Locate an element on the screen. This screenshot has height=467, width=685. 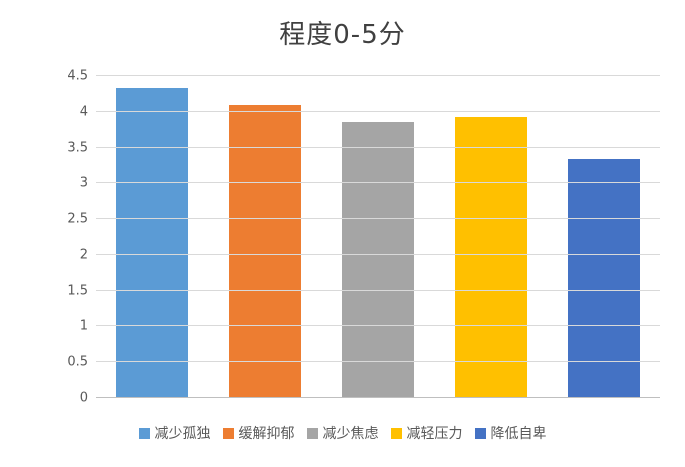
legend-label: 降低自卑 is located at coordinates (518, 434).